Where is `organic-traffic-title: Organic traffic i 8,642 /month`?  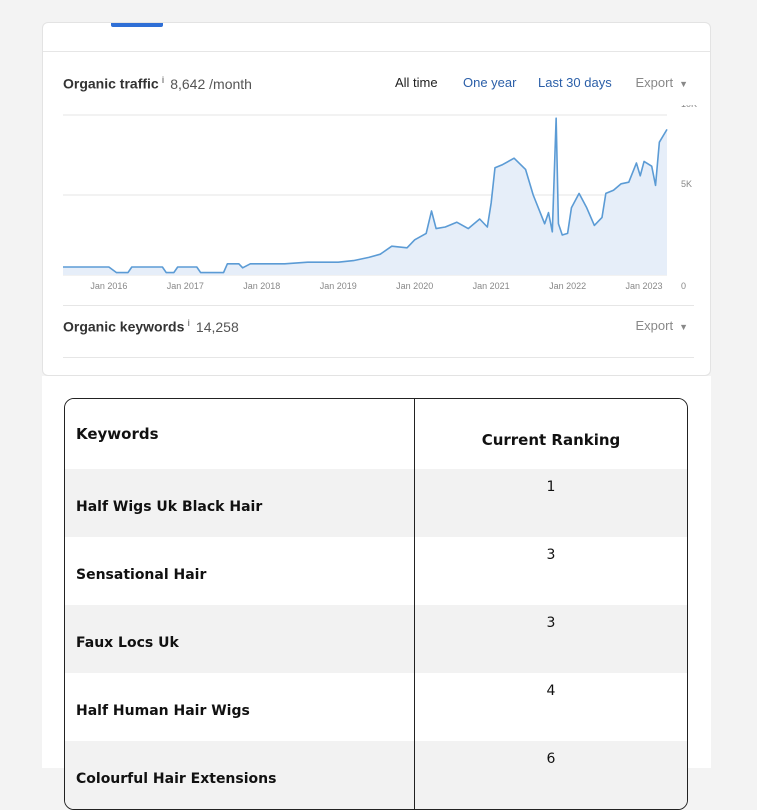 organic-traffic-title: Organic traffic i 8,642 /month is located at coordinates (157, 83).